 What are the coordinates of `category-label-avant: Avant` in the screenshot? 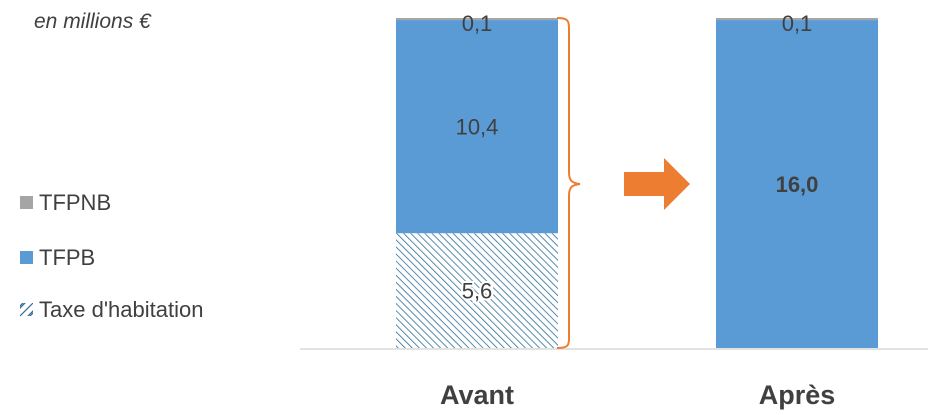 It's located at (477, 395).